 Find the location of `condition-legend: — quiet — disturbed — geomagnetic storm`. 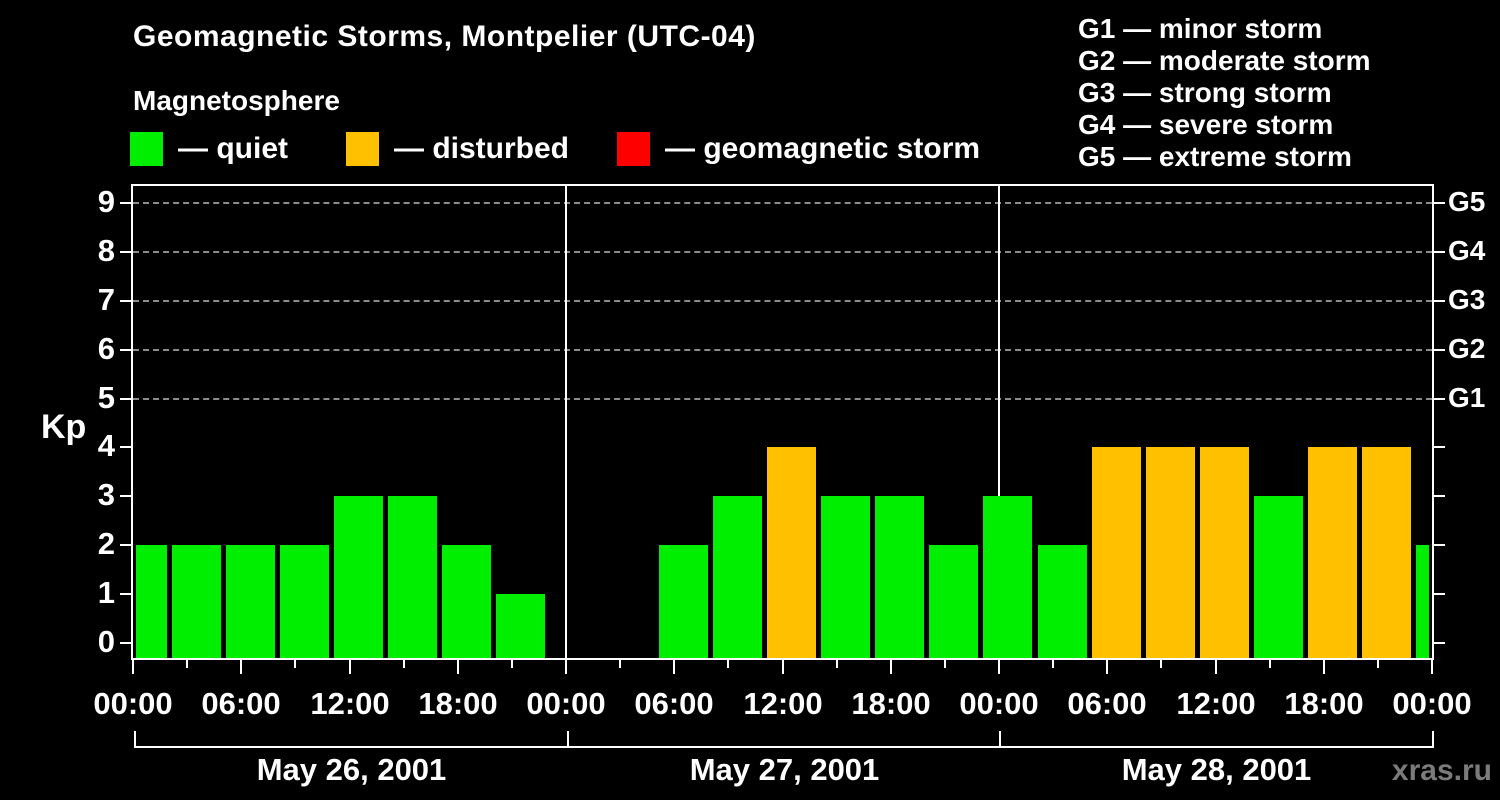

condition-legend: — quiet — disturbed — geomagnetic storm is located at coordinates (550, 152).